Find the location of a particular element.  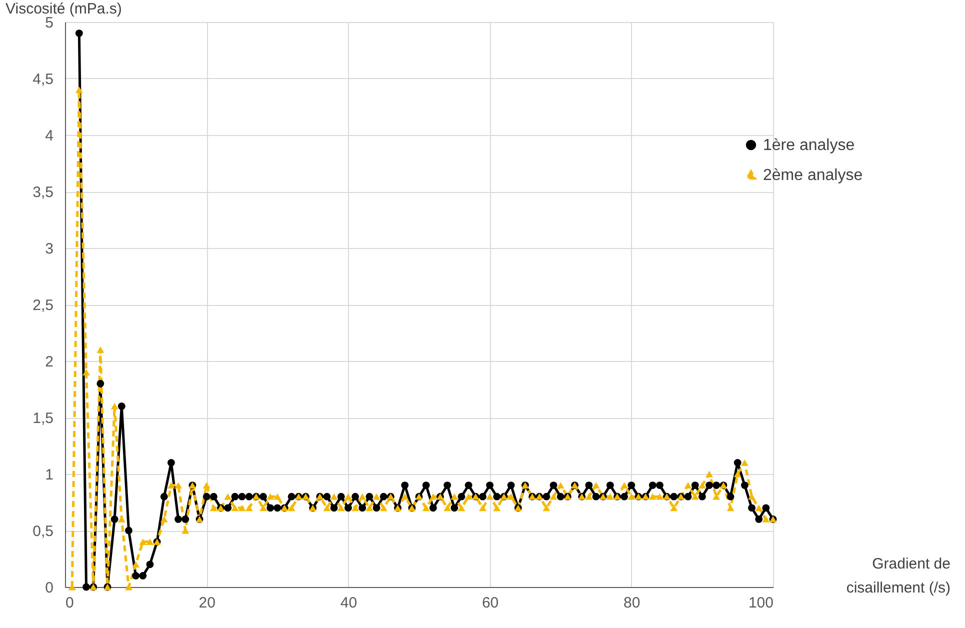

y-tick-label: 5 is located at coordinates (49, 23).